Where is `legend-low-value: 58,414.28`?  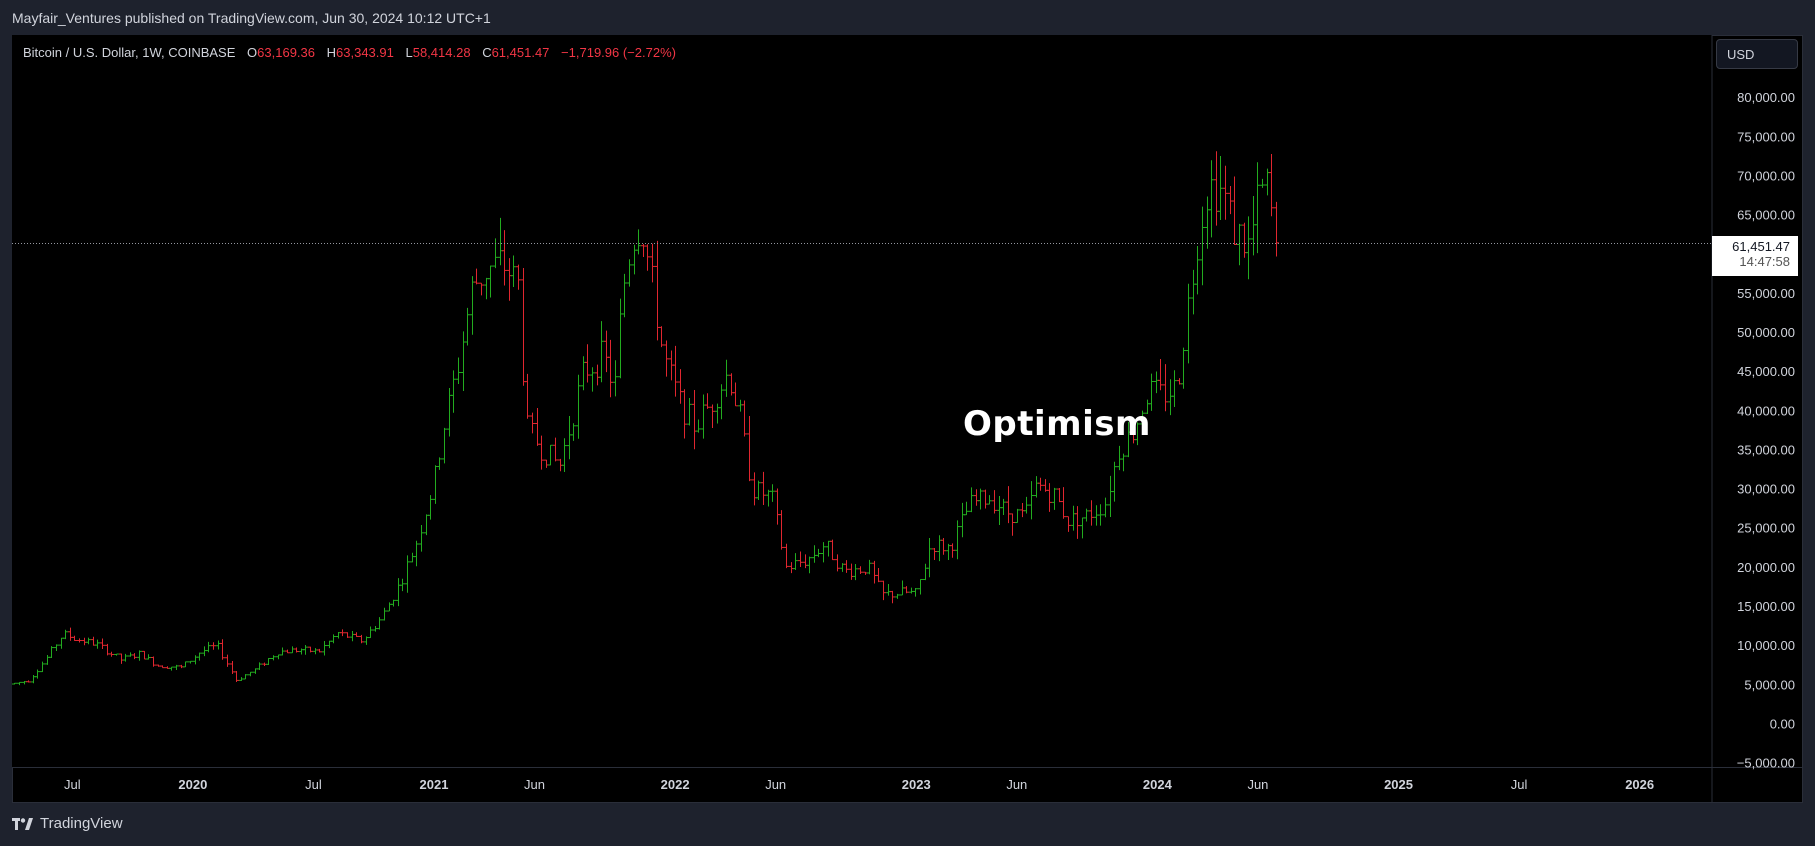
legend-low-value: 58,414.28 is located at coordinates (441, 52).